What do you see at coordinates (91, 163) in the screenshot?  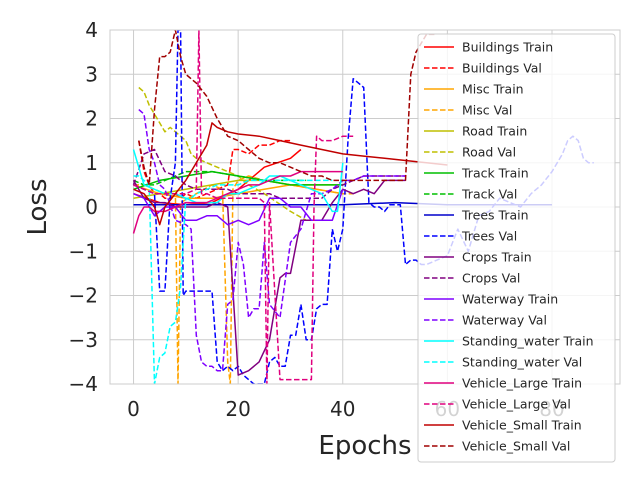 I see `y-tick-label: 1` at bounding box center [91, 163].